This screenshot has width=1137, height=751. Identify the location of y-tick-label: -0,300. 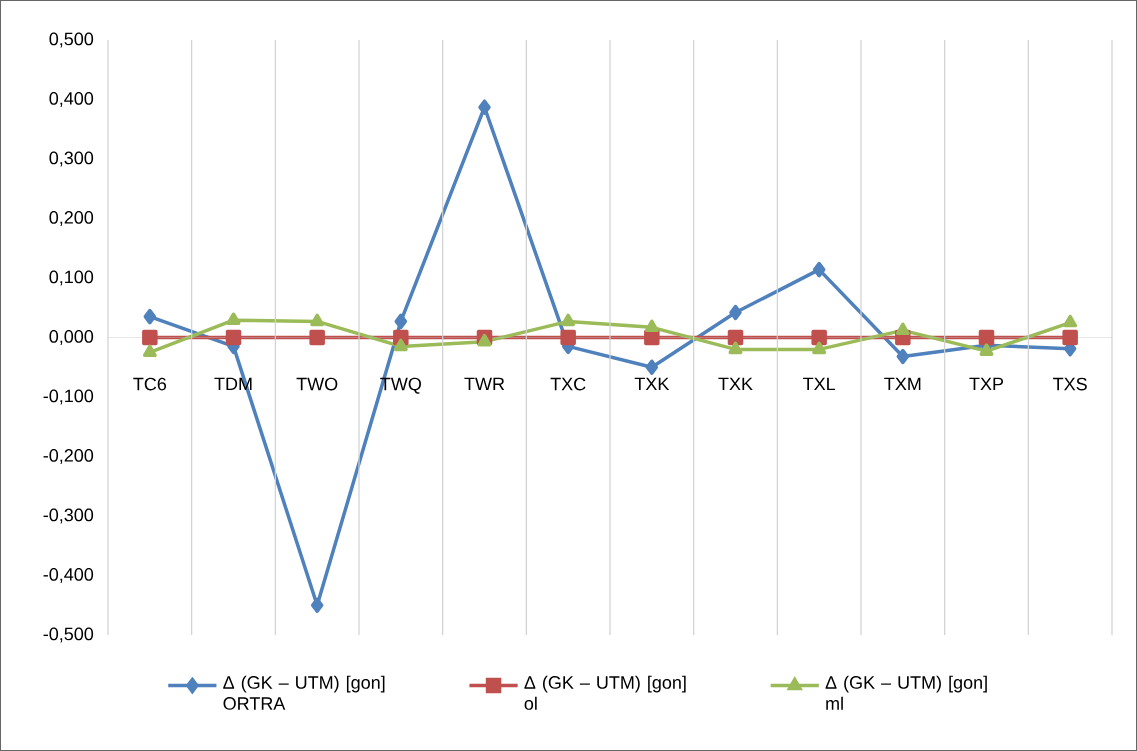
(68, 516).